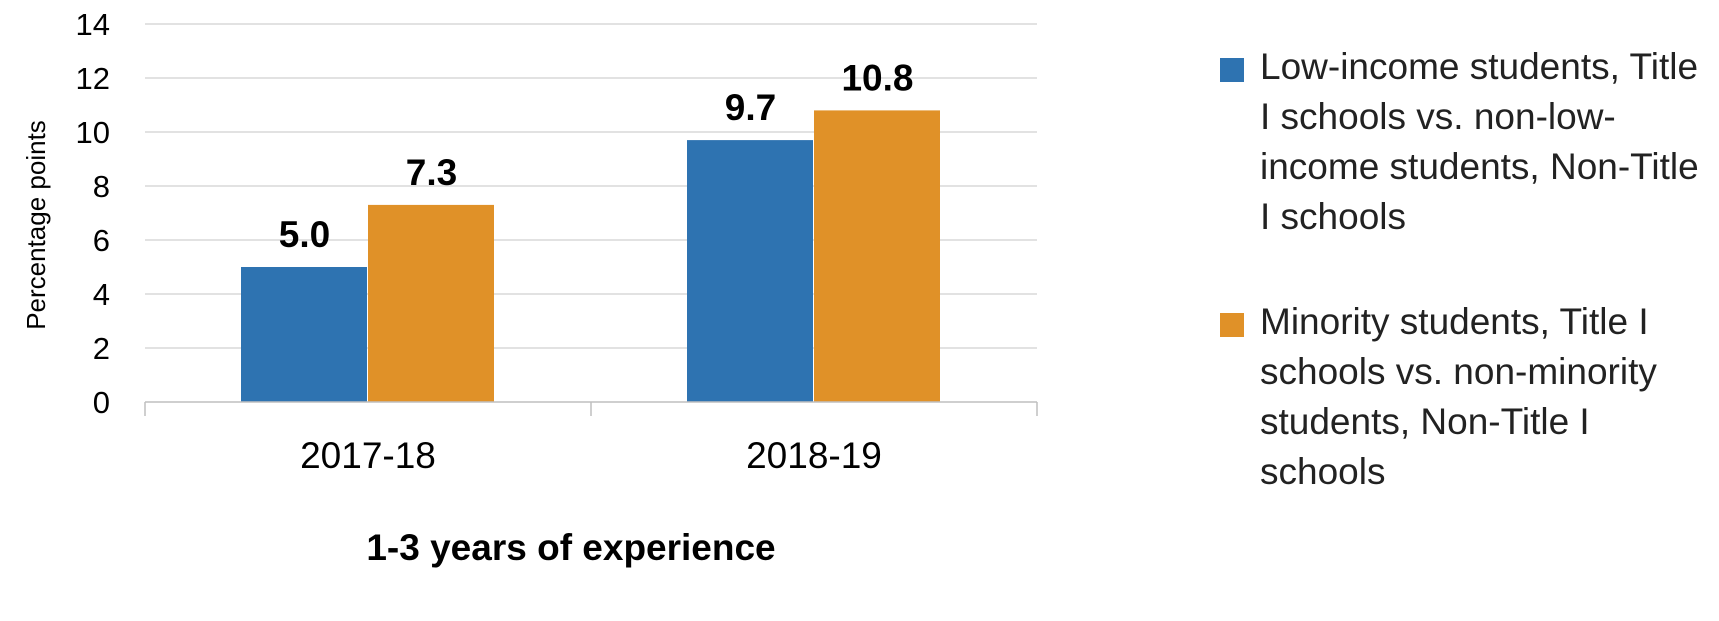 Image resolution: width=1719 pixels, height=621 pixels. What do you see at coordinates (368, 455) in the screenshot?
I see `x-tick-label: 2017-18` at bounding box center [368, 455].